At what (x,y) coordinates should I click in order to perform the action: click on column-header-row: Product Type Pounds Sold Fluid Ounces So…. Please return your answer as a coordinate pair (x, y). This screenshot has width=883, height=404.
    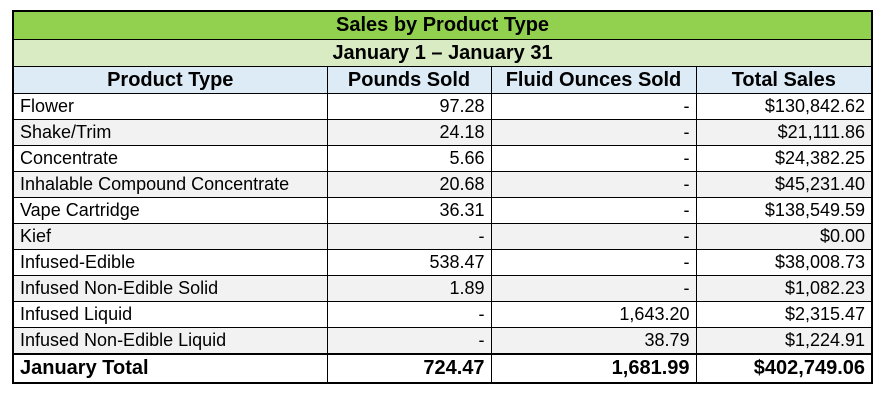
    Looking at the image, I should click on (442, 80).